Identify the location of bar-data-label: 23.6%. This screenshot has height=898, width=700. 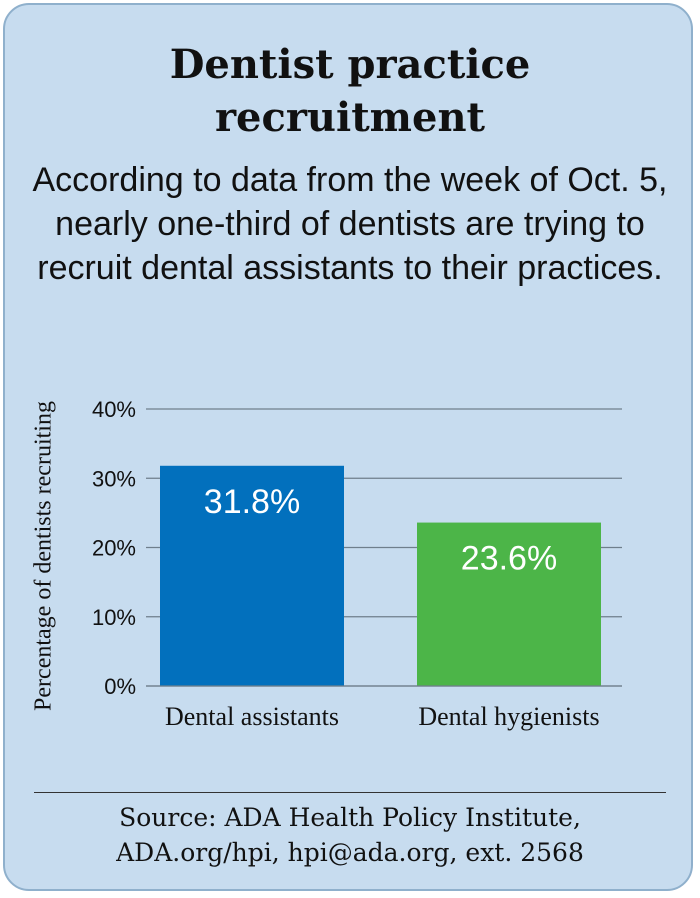
(509, 559).